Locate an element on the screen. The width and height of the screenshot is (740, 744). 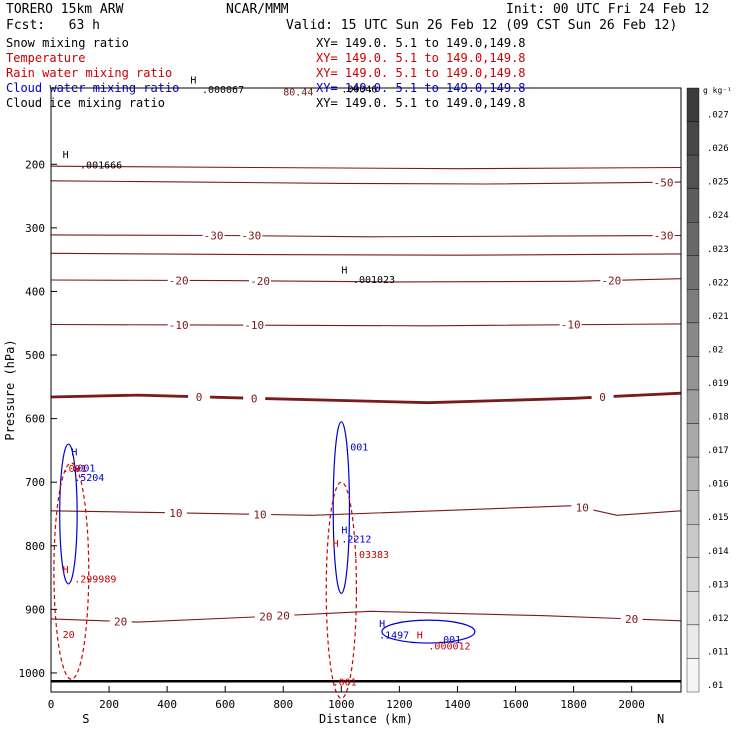
colorbar-label-0: .027 is located at coordinates (718, 116).